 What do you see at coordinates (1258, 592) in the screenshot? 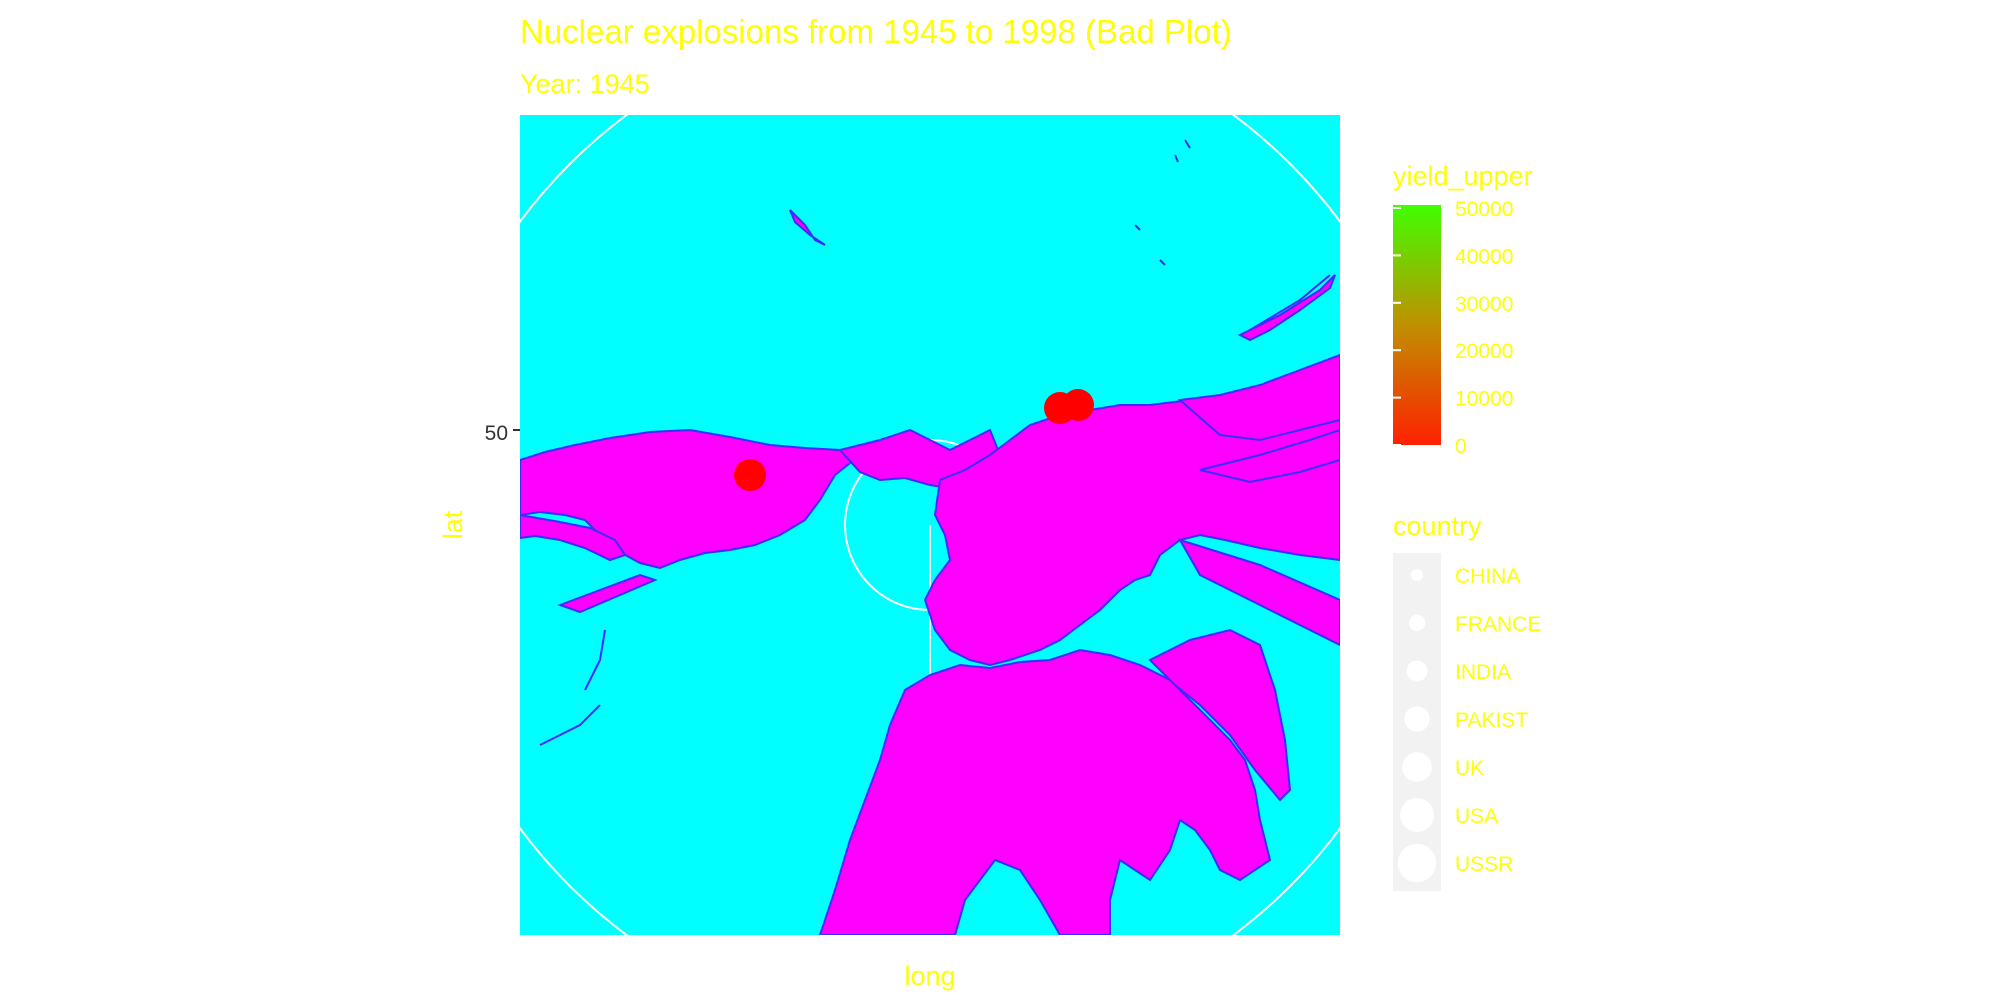
I see `land-east-spike` at bounding box center [1258, 592].